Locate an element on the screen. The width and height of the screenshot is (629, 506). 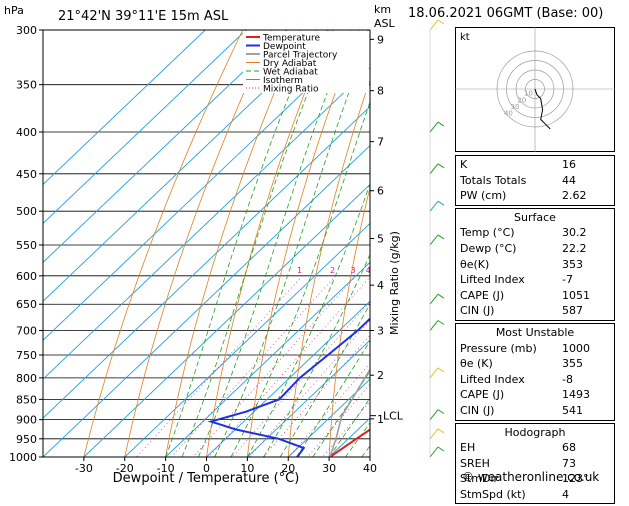
index-value: 1051 is located at coordinates (586, 296).